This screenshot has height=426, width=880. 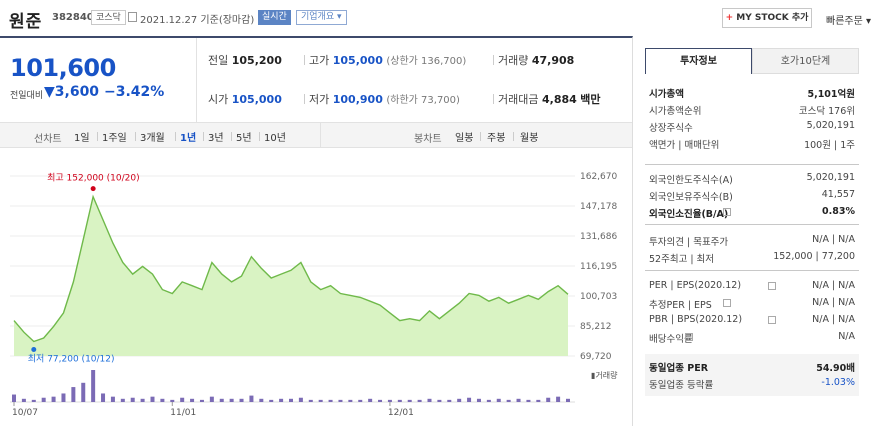 I want to click on y-tick-label: 116,195, so click(x=598, y=267).